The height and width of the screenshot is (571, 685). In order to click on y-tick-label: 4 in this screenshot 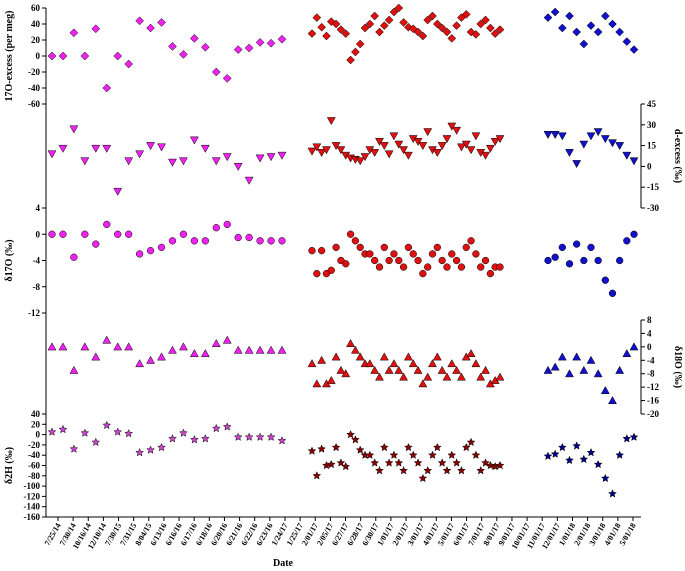, I will do `click(38, 208)`.